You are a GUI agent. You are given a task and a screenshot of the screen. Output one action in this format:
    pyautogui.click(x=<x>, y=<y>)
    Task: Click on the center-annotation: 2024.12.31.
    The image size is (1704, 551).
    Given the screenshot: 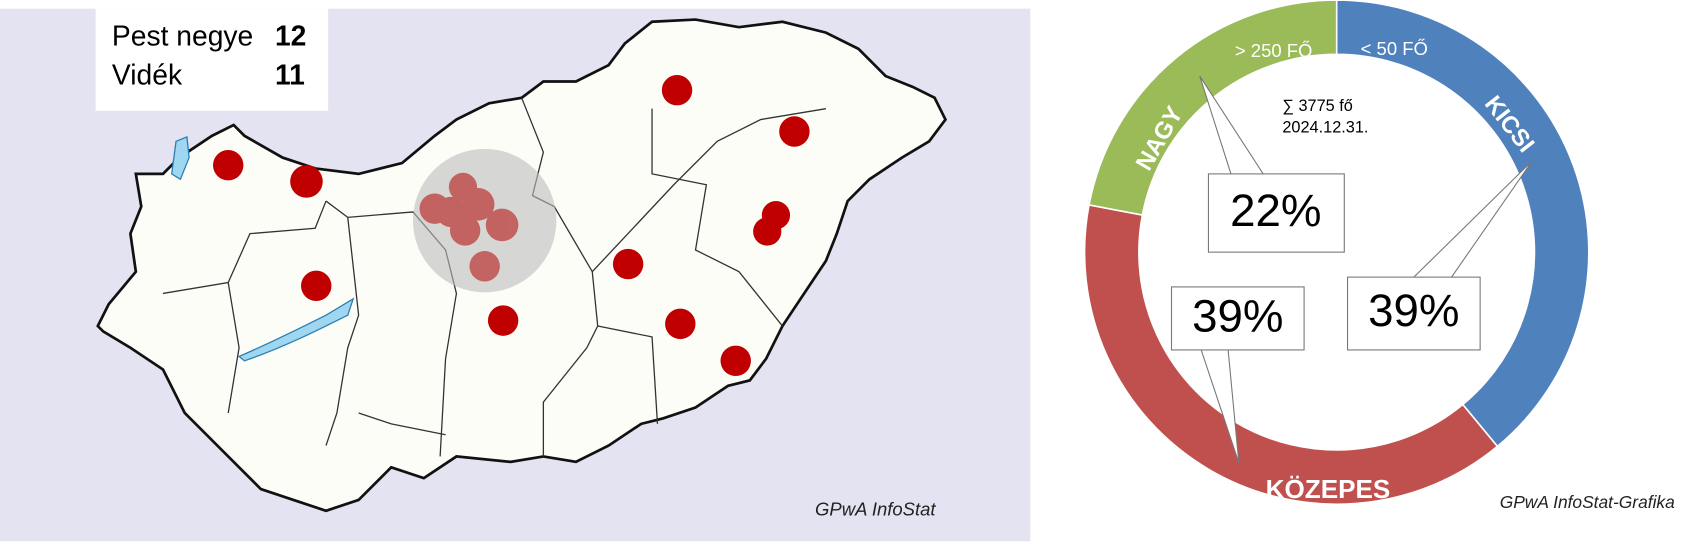 What is the action you would take?
    pyautogui.click(x=1325, y=128)
    